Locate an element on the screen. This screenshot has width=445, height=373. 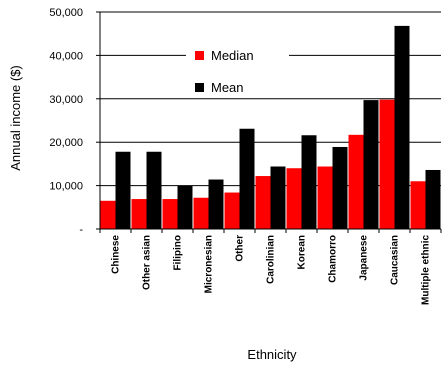
x-tick-label: Japanese is located at coordinates (364, 258).